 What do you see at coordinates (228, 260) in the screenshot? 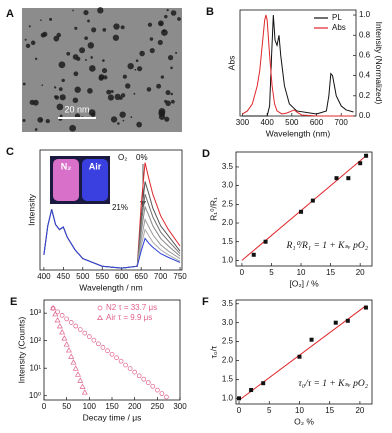
I see `y-tick-label: 1.0` at bounding box center [228, 260].